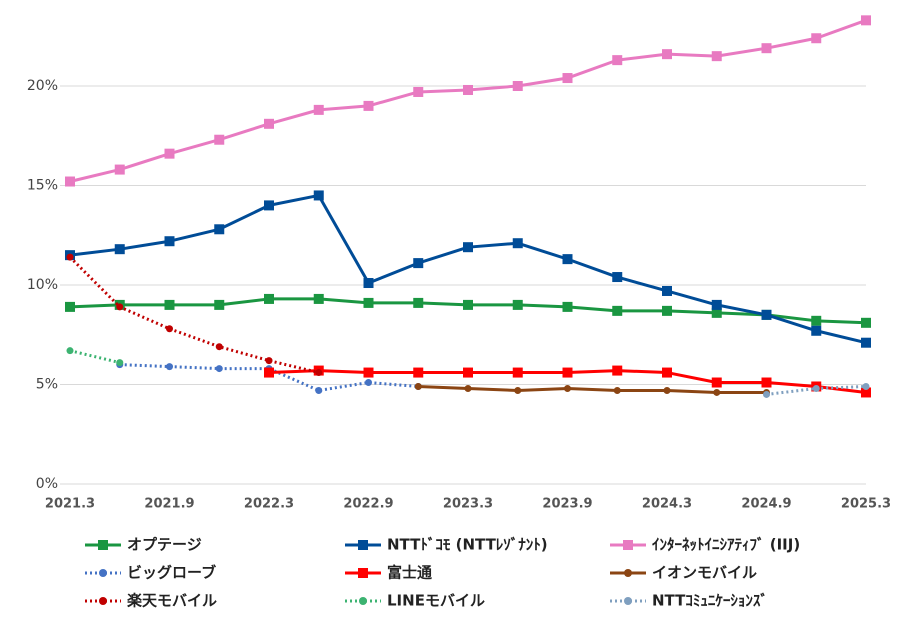  I want to click on y-tick-label: 20%, so click(42, 86).